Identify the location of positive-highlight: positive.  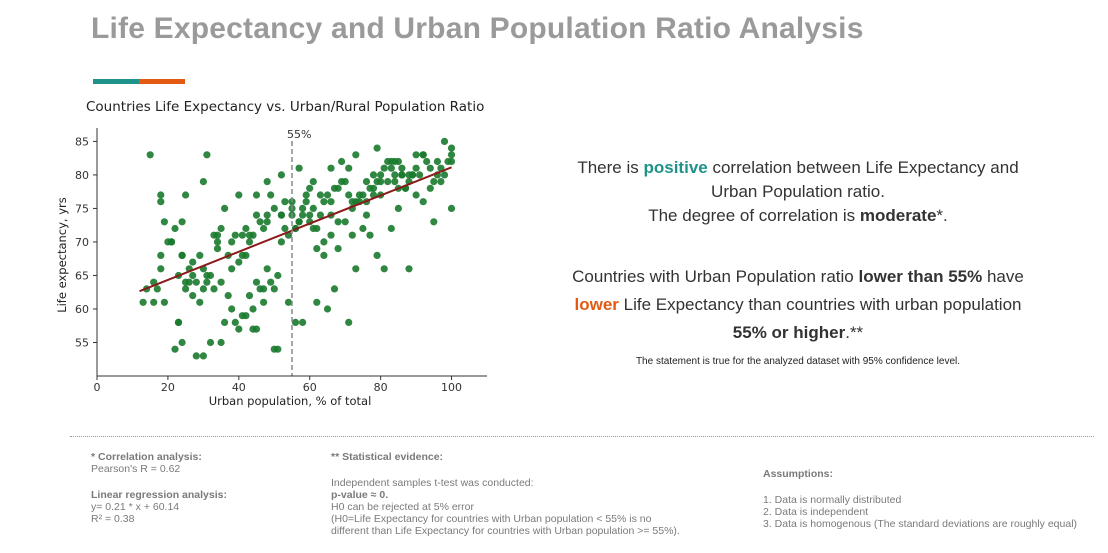
(675, 167).